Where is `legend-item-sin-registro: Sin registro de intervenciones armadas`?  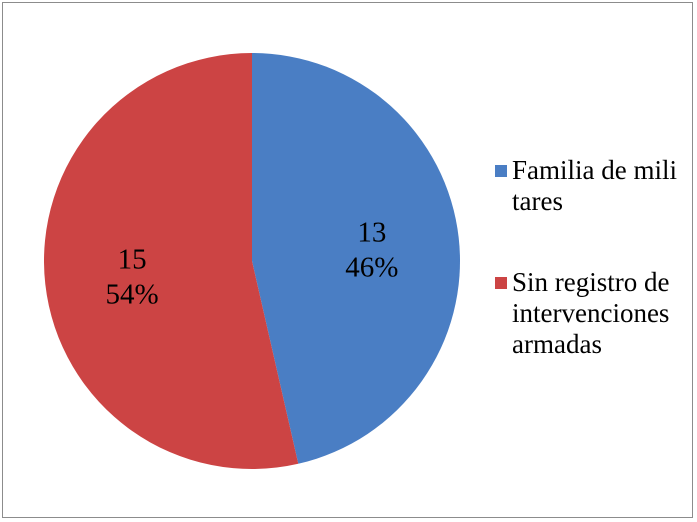 legend-item-sin-registro: Sin registro de intervenciones armadas is located at coordinates (590, 313).